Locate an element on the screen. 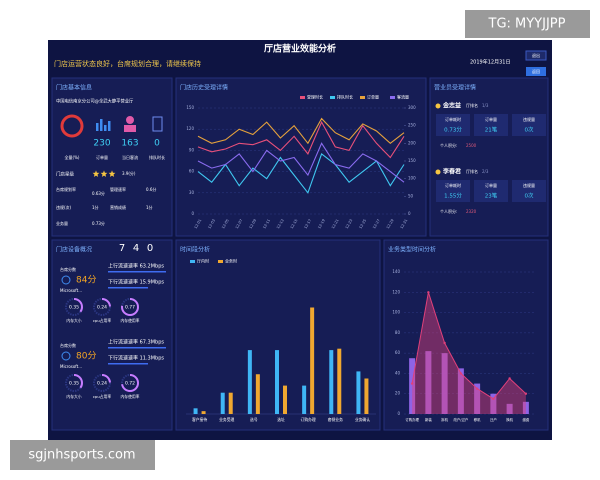 The image size is (600, 480). device-icon is located at coordinates (66, 356).